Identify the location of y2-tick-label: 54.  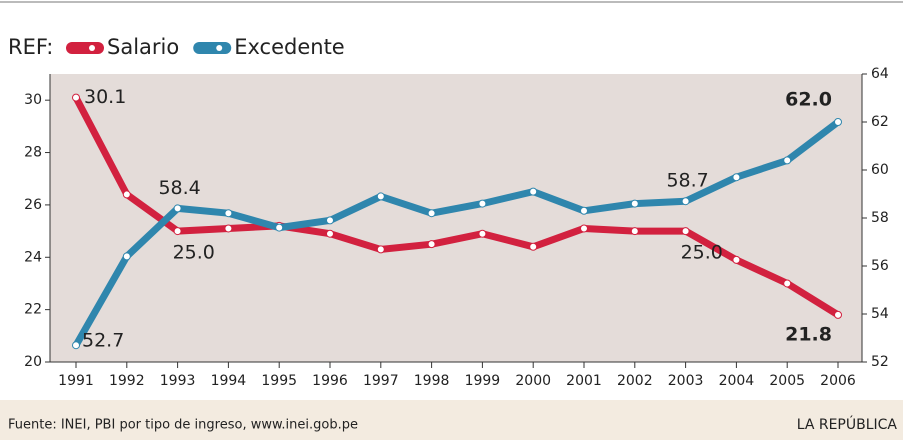
(880, 314).